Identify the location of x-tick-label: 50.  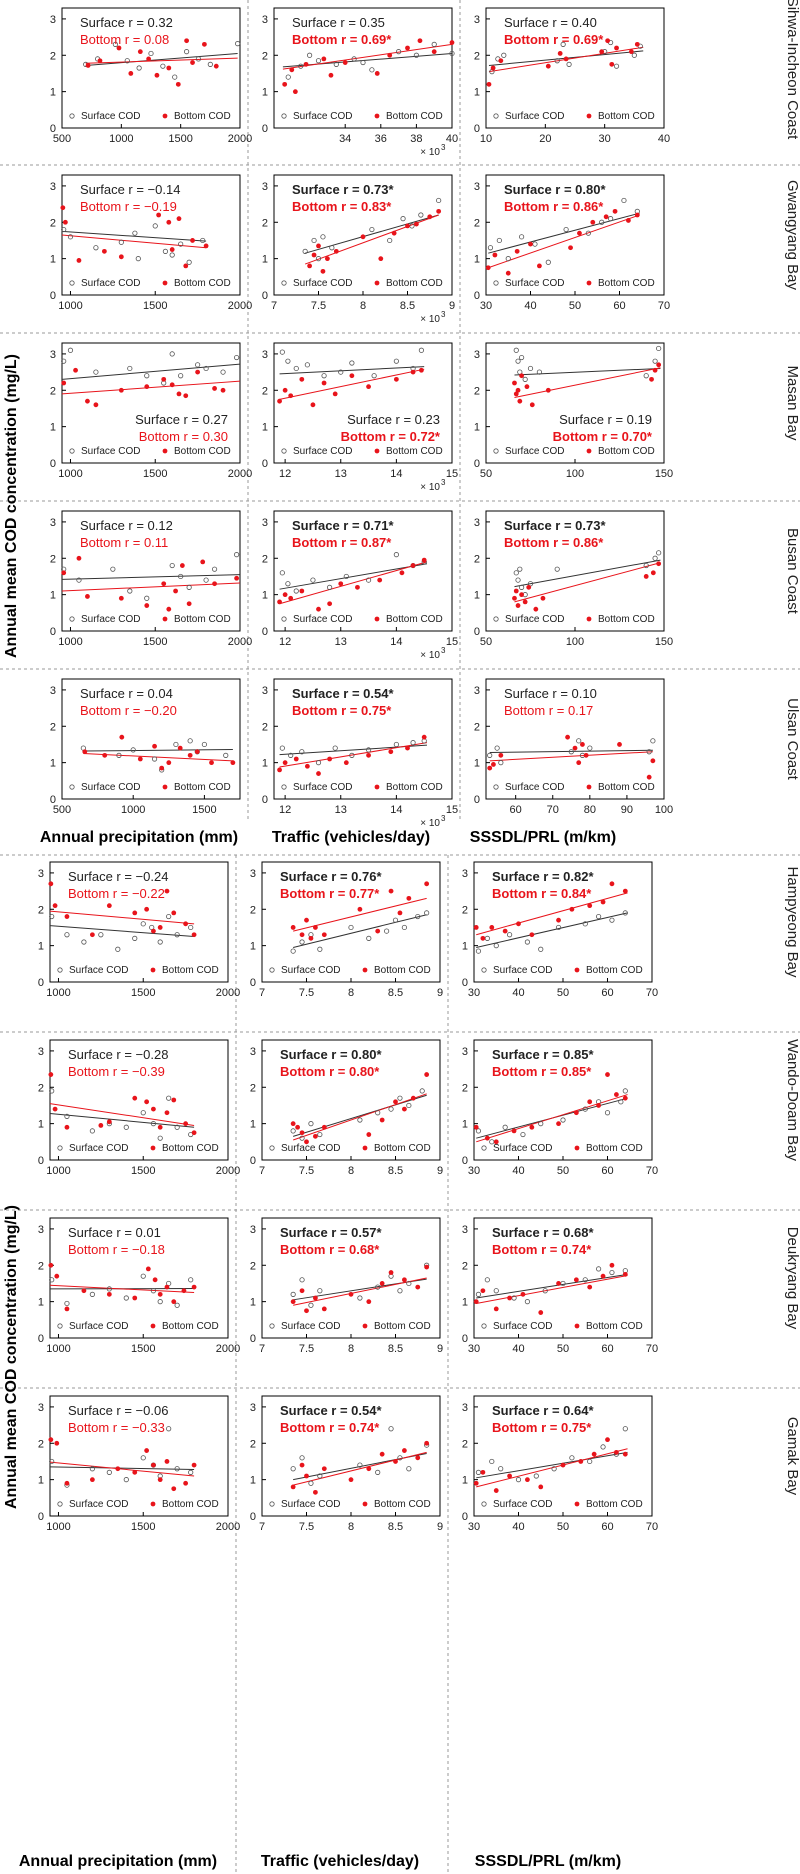
(486, 642).